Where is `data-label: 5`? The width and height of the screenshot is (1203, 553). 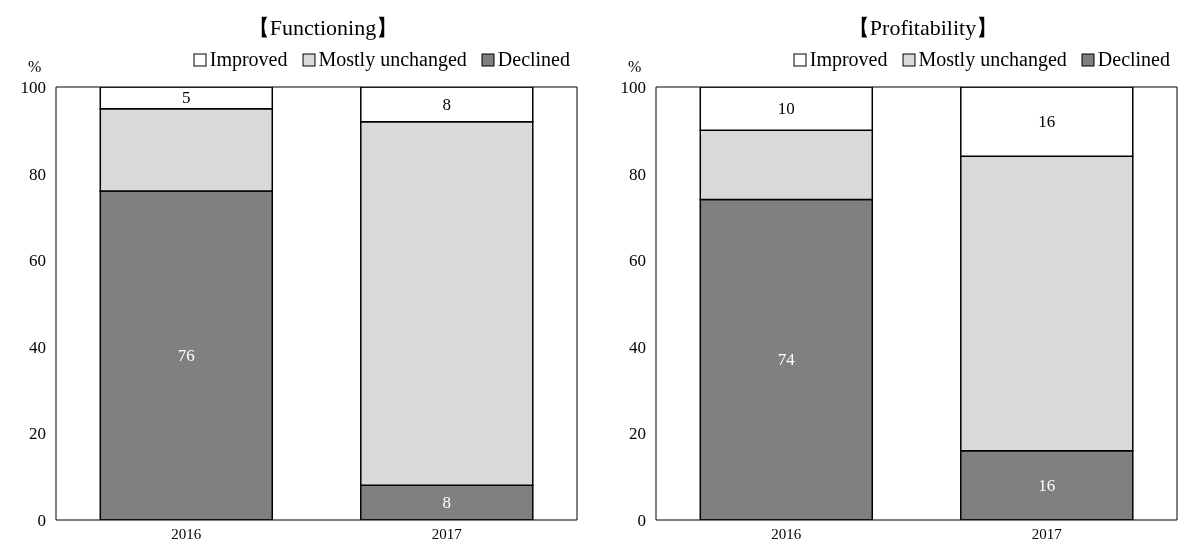
data-label: 5 is located at coordinates (186, 98).